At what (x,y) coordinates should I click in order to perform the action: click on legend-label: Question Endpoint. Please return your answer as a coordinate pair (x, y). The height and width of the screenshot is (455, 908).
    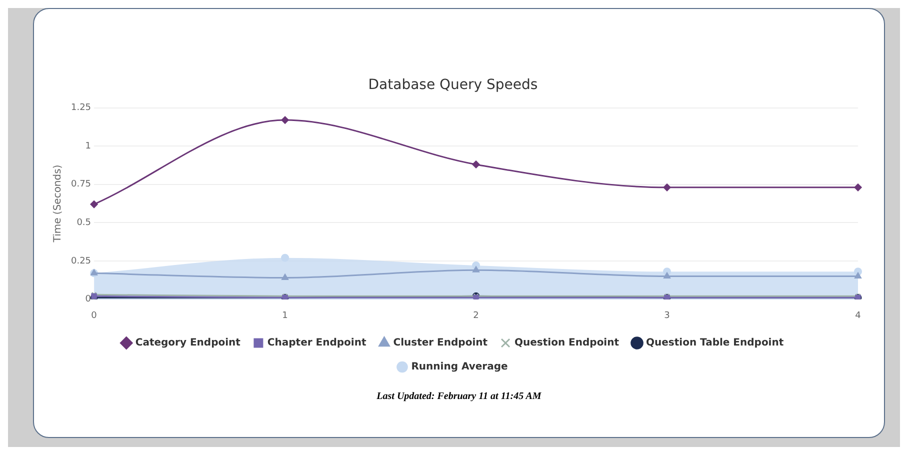
    Looking at the image, I should click on (567, 343).